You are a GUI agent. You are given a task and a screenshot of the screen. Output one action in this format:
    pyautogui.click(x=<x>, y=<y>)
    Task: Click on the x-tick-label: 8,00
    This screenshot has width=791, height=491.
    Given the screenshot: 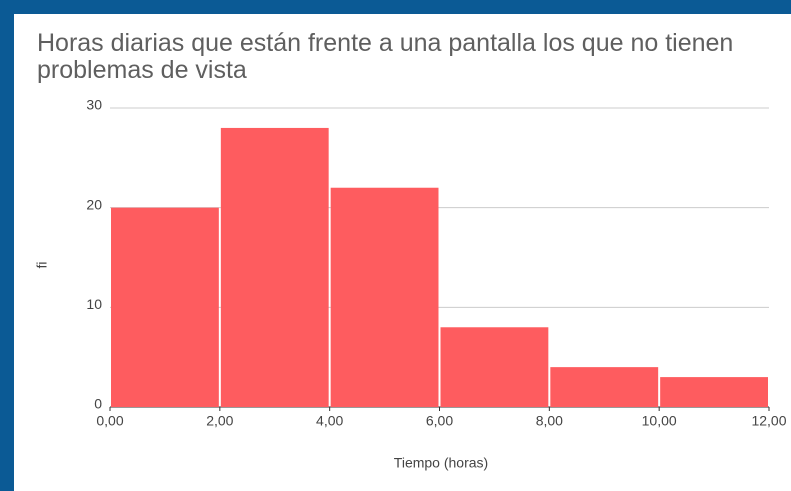 What is the action you would take?
    pyautogui.click(x=549, y=421)
    